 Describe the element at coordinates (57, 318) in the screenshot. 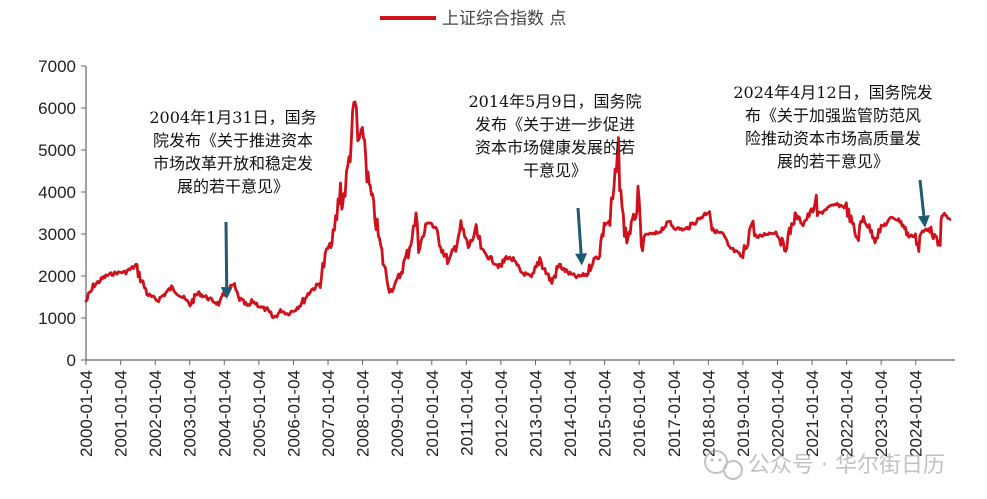

I see `y-tick-label: 1000` at that location.